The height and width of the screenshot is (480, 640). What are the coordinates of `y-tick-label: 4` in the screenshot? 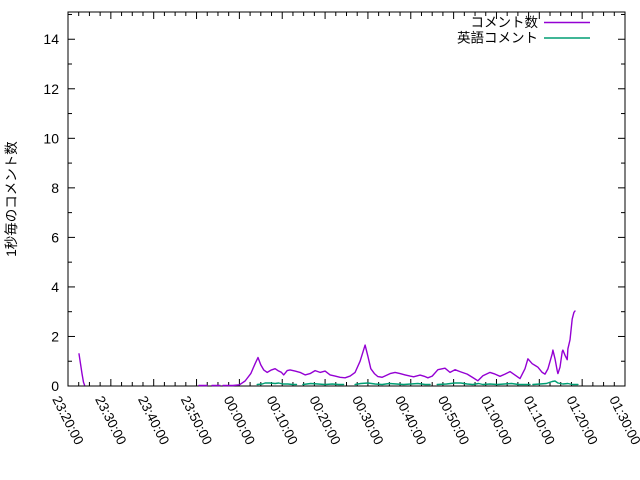 It's located at (55, 287).